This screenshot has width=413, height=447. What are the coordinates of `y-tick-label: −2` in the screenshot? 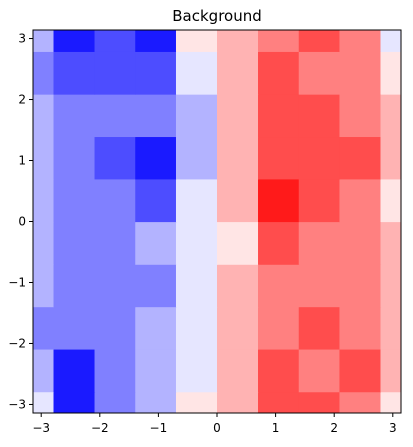 It's located at (17, 343).